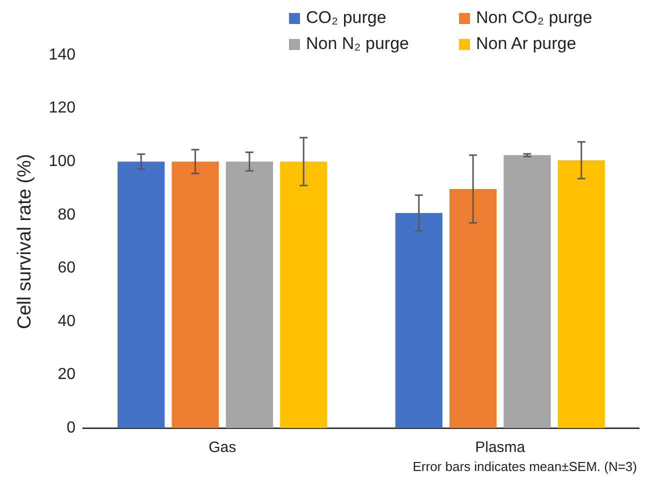 This screenshot has width=649, height=482. I want to click on y-tick-label: 60, so click(67, 268).